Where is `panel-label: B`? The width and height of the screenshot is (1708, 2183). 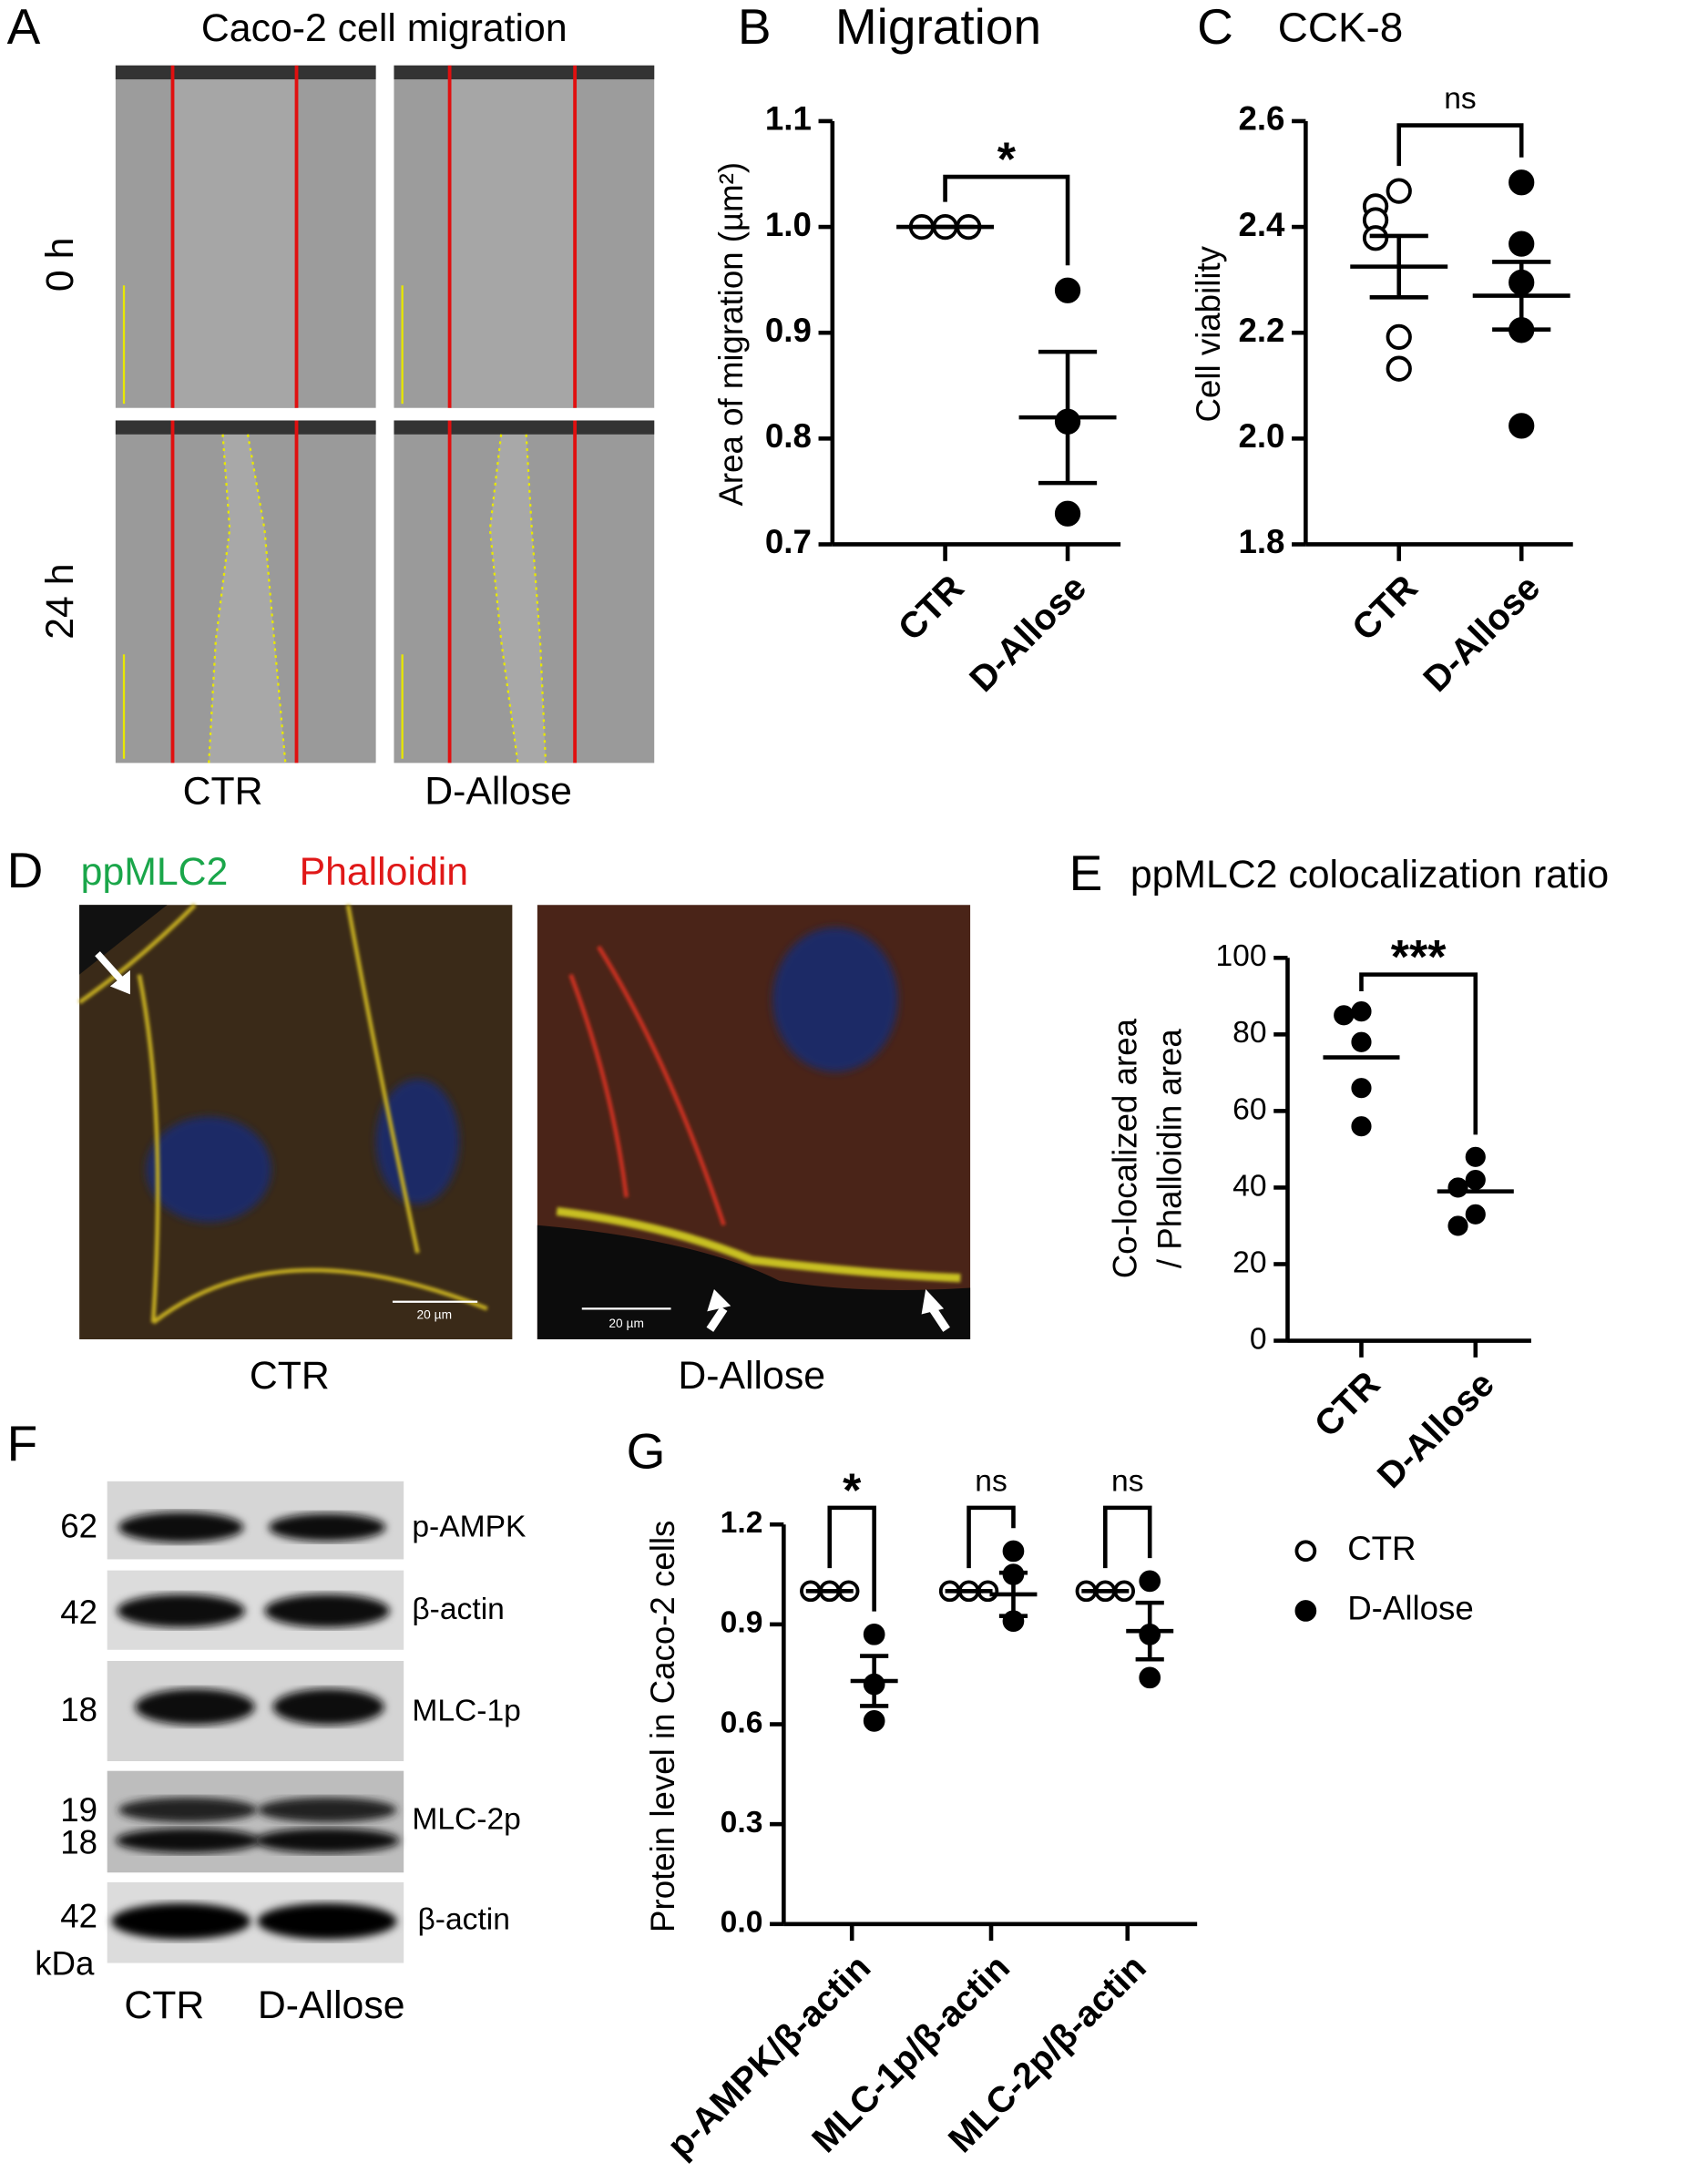
panel-label: B is located at coordinates (755, 28).